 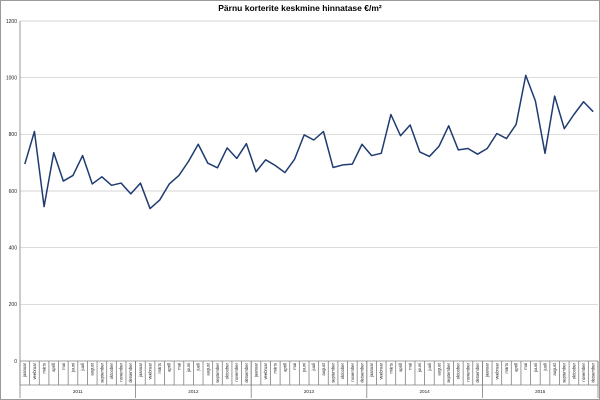 I want to click on year-labels: 2011 2012 2013 2014 2015, so click(x=309, y=391).